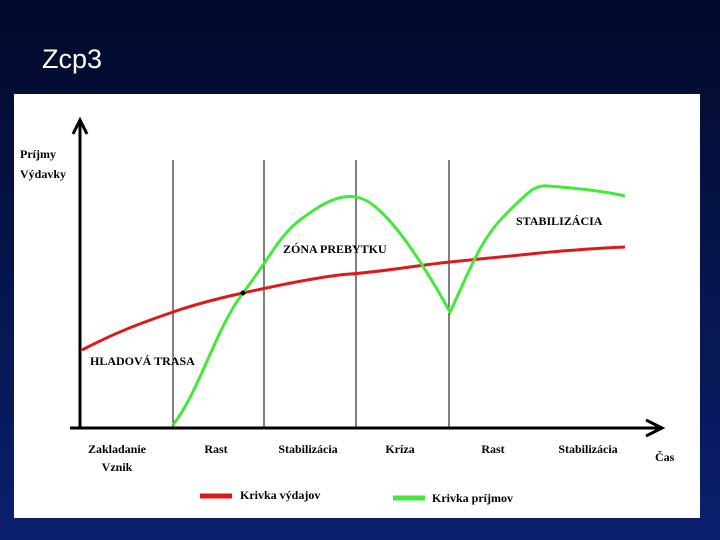 This screenshot has width=720, height=540. Describe the element at coordinates (472, 498) in the screenshot. I see `legend-label: Krivka príjmov` at that location.